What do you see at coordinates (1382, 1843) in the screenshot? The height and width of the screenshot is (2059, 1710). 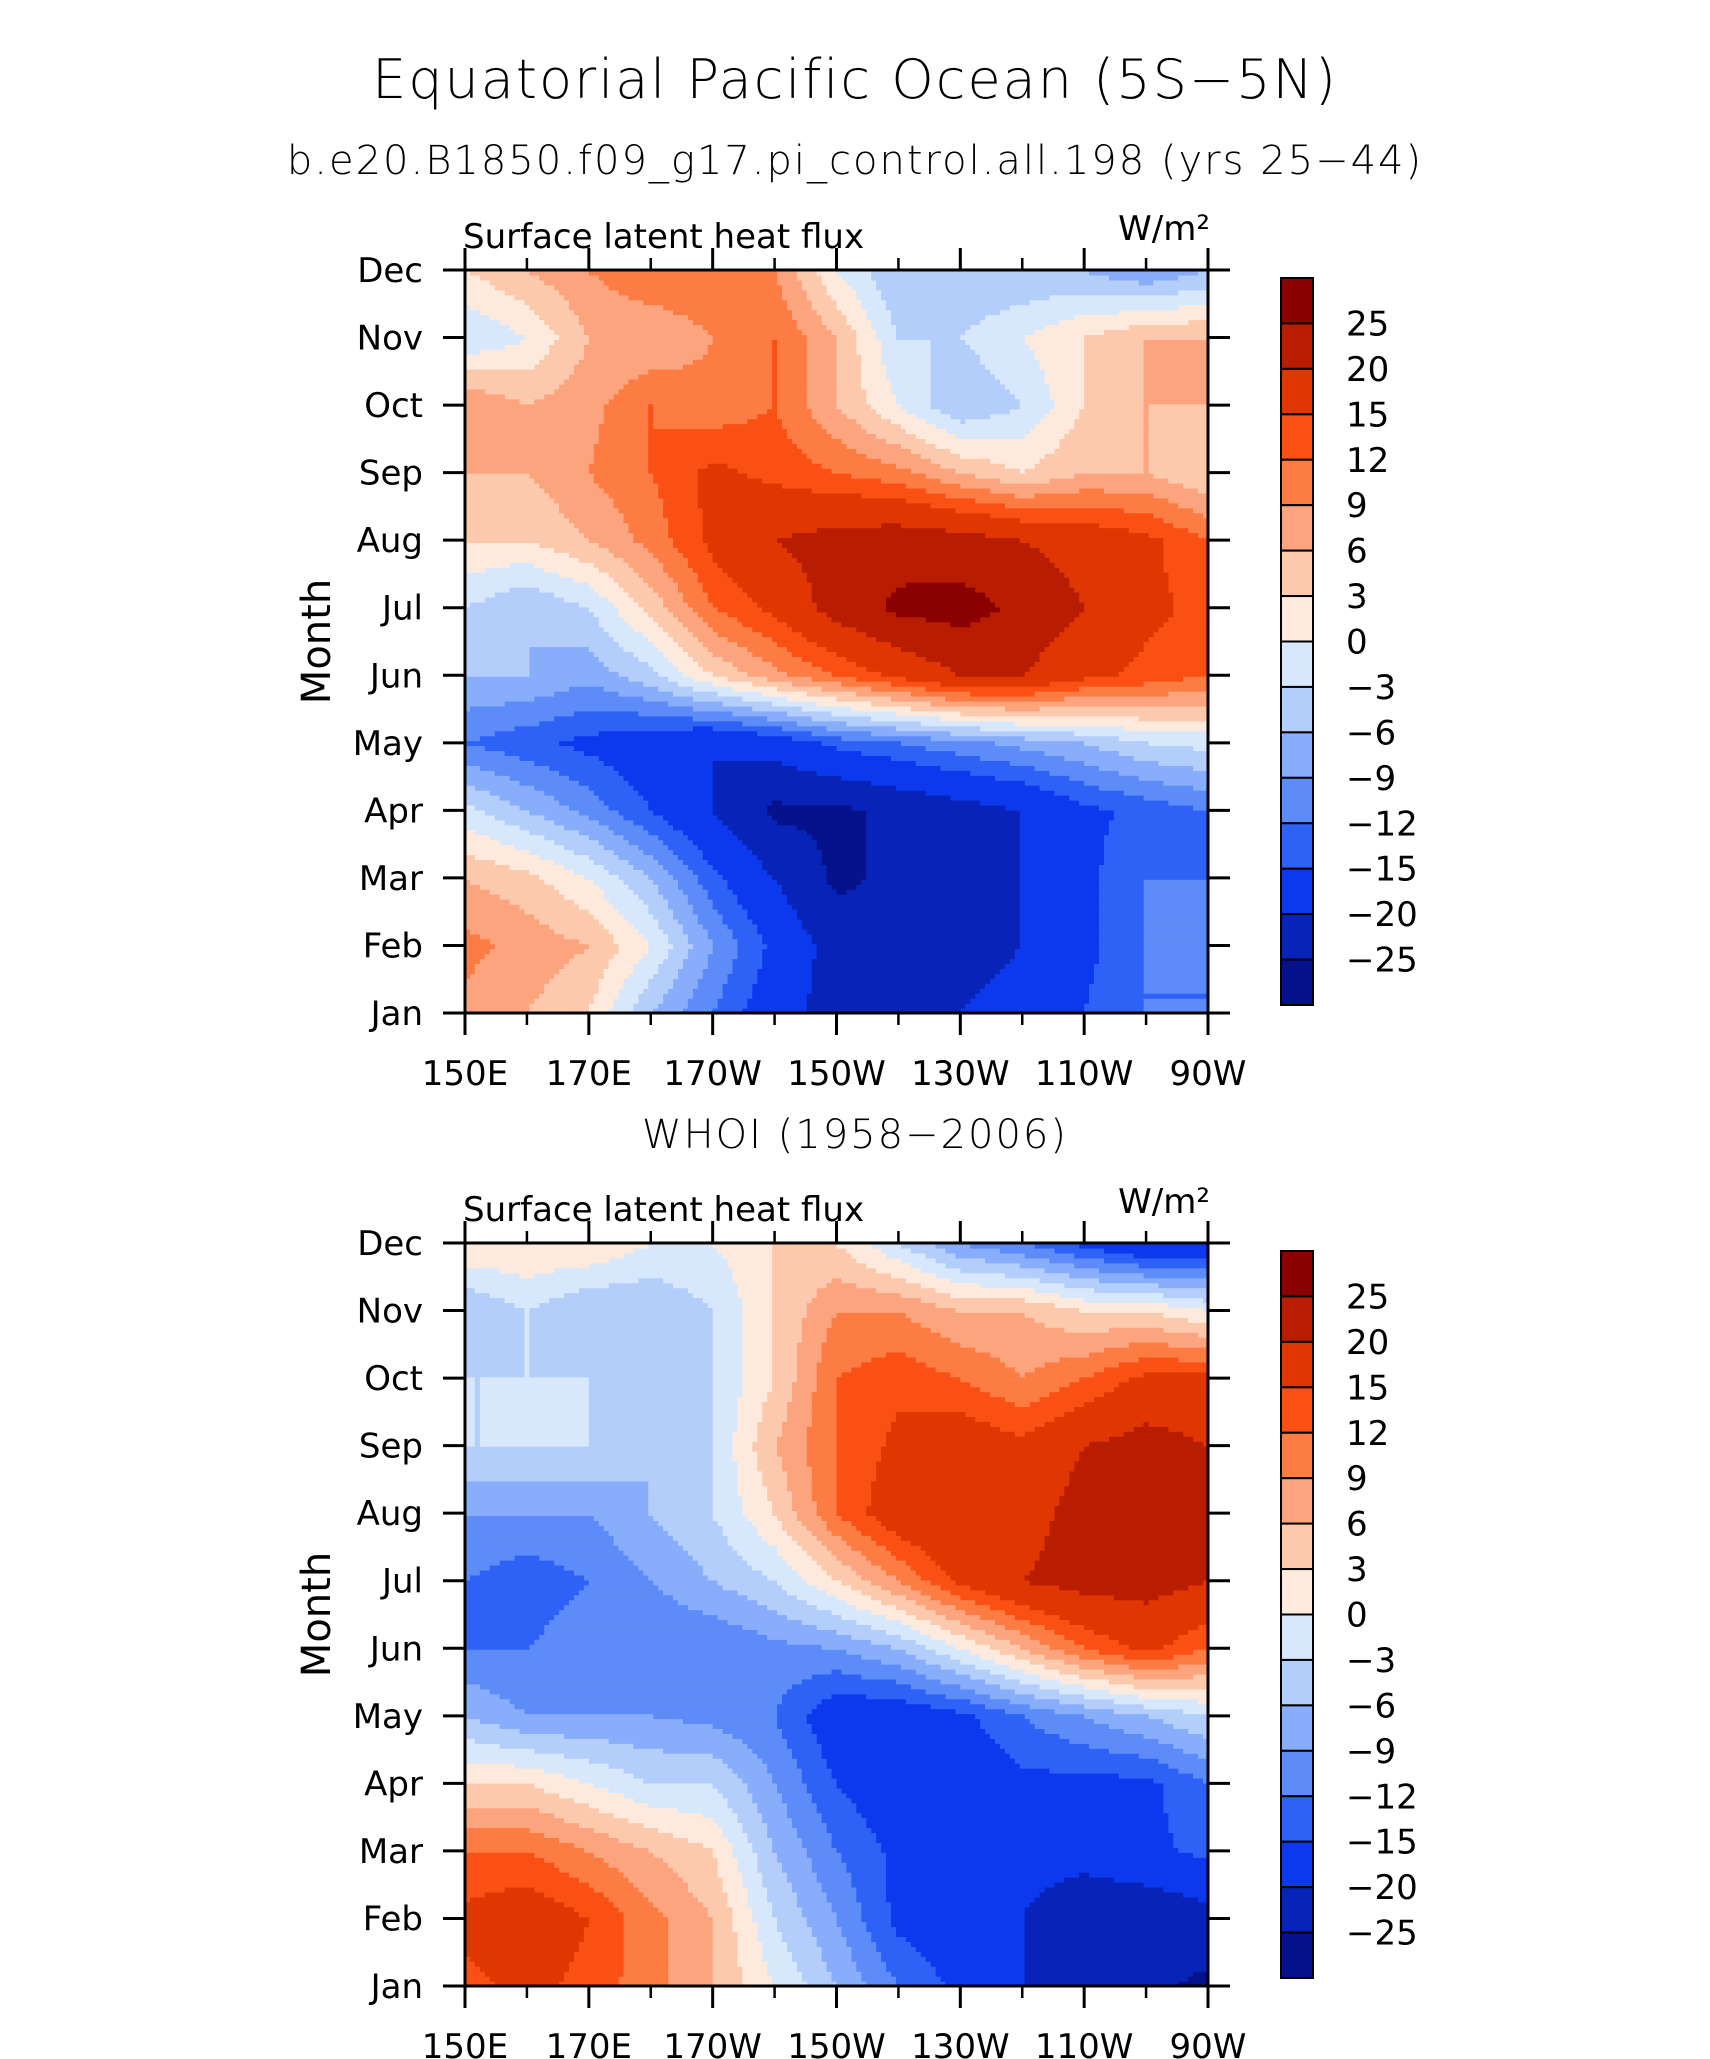 I see `colorbar-label: −15` at bounding box center [1382, 1843].